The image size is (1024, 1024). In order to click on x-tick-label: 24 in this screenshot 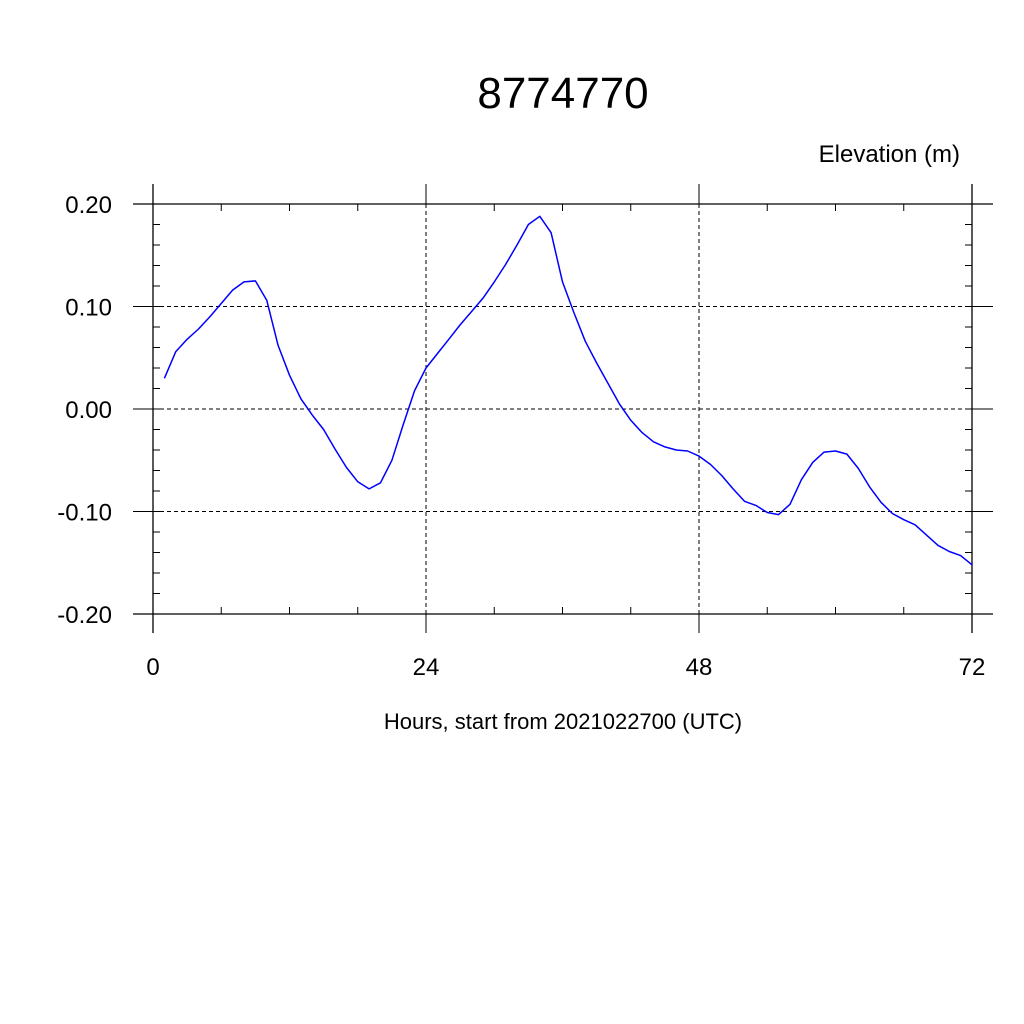, I will do `click(426, 667)`.